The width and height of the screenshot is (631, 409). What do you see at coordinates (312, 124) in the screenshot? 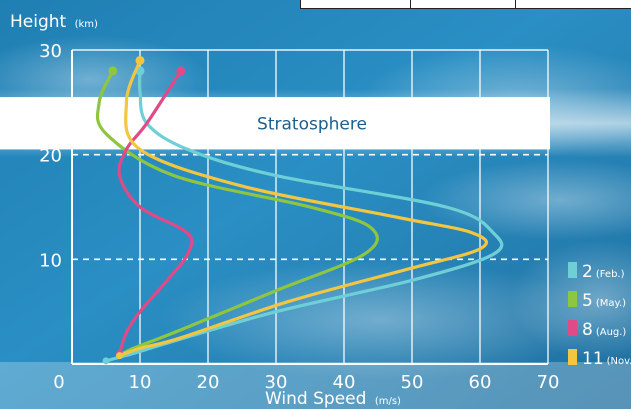
I see `stratosphere-label: Stratosphere` at bounding box center [312, 124].